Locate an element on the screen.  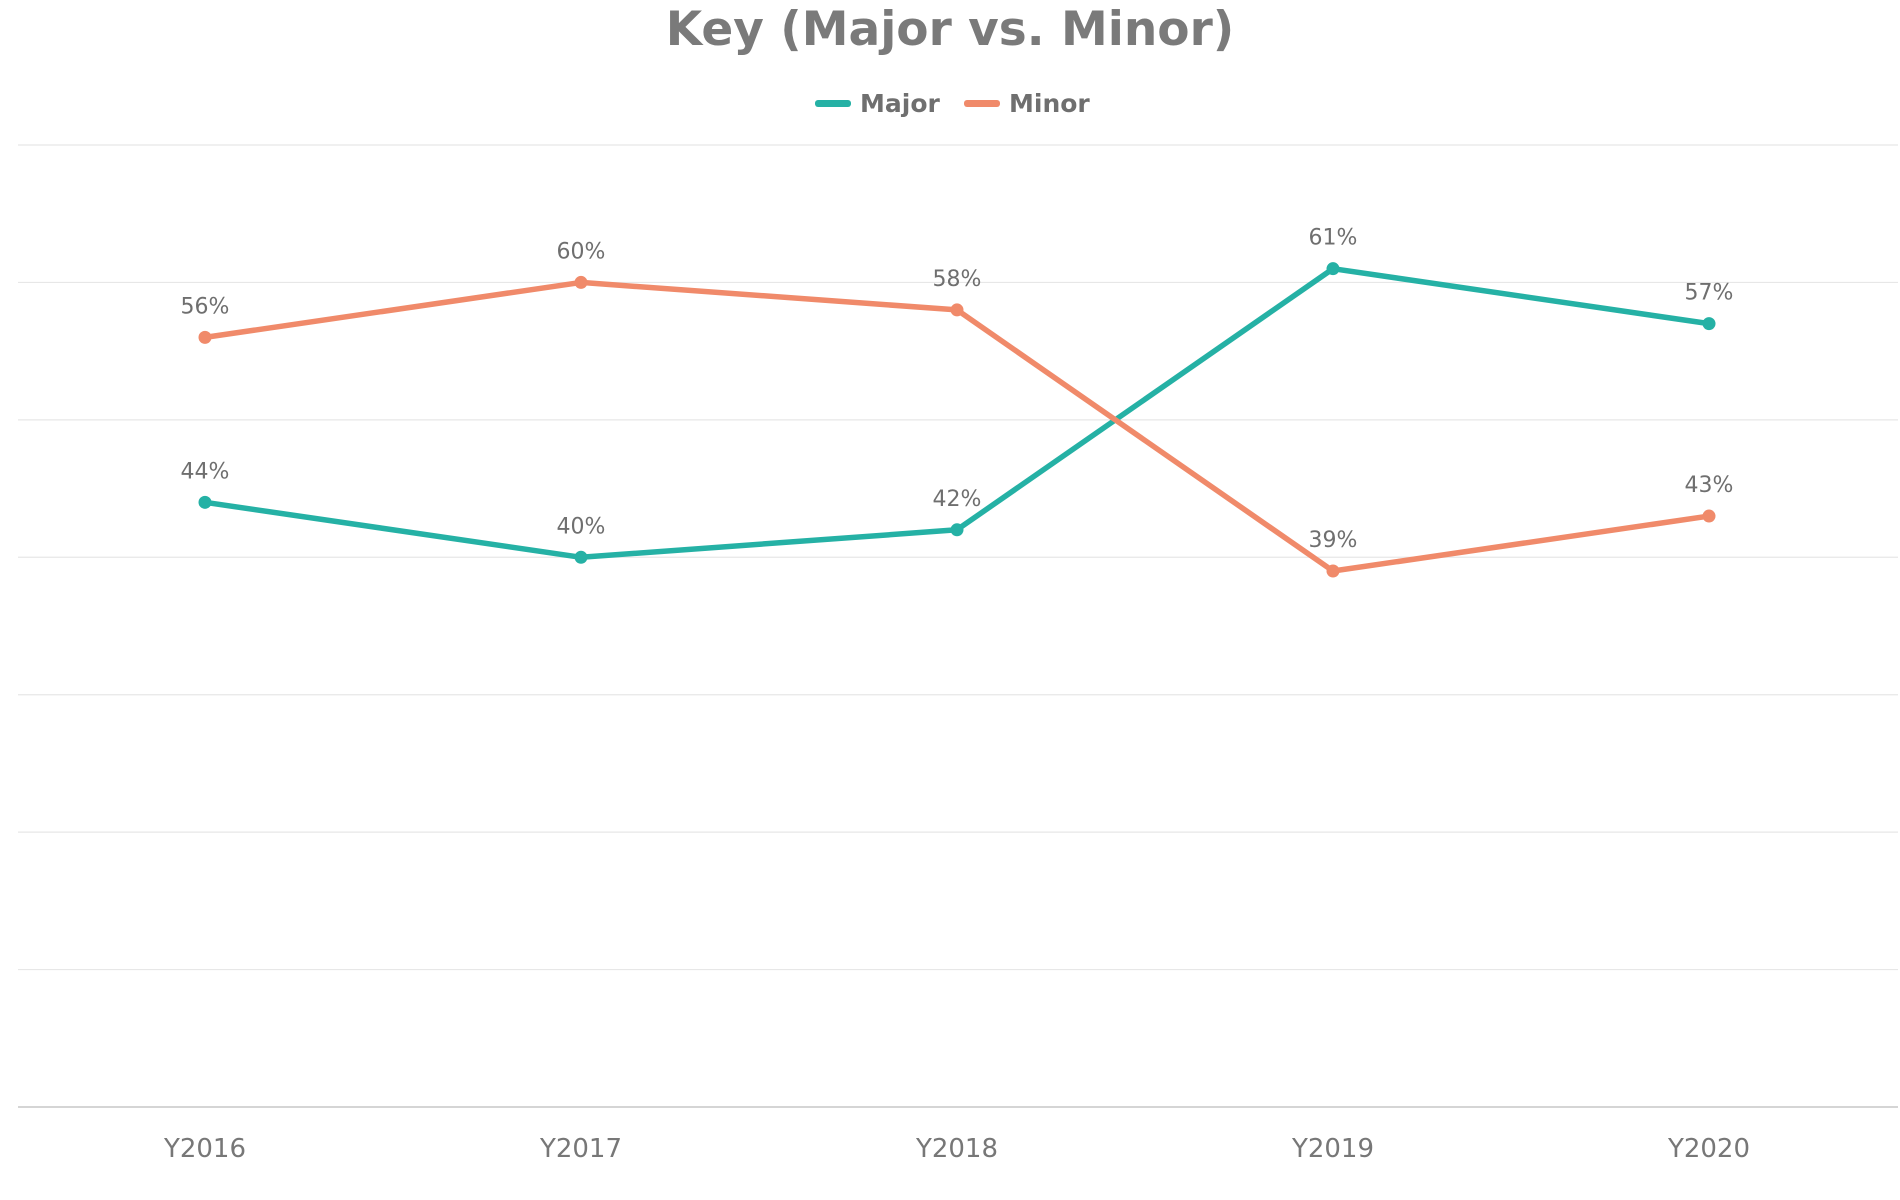
data-label-major: 42% is located at coordinates (957, 499).